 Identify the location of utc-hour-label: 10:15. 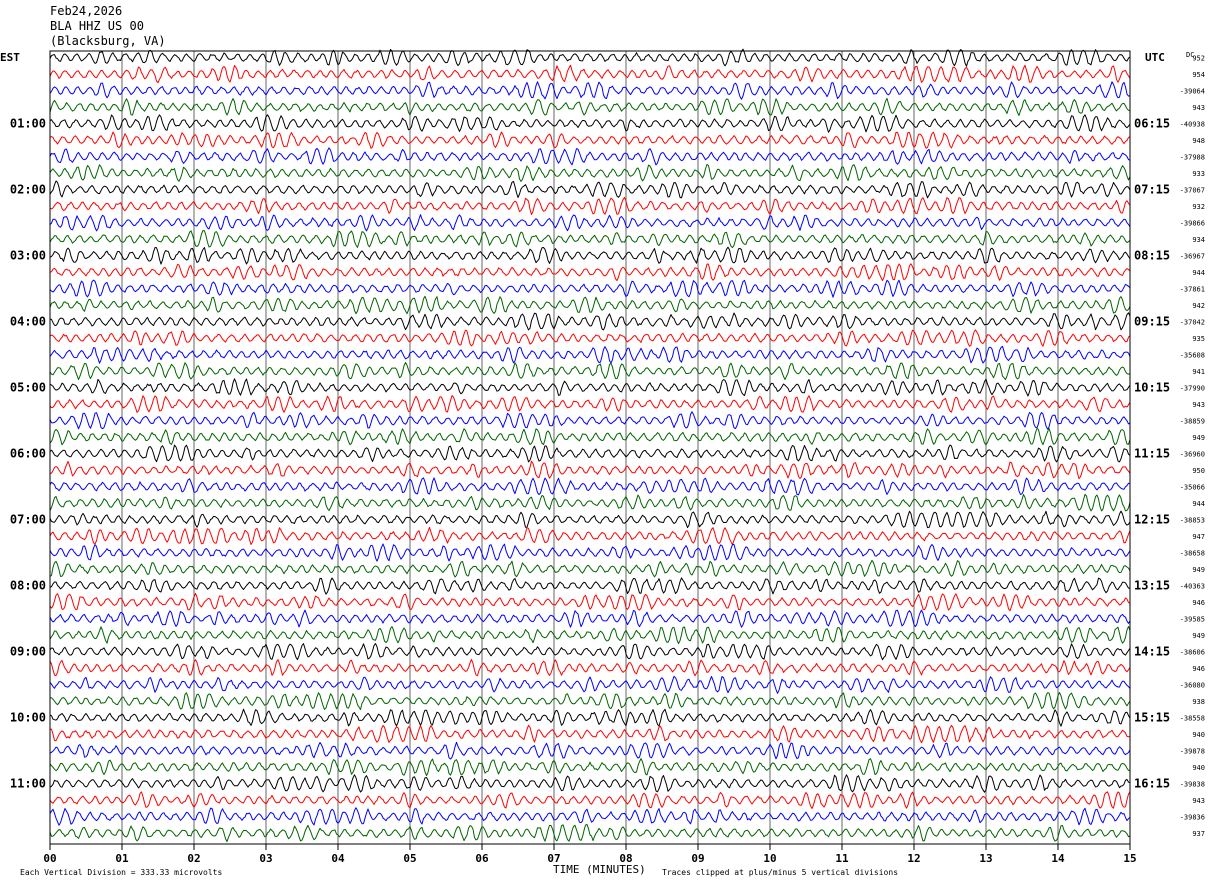
(1152, 388).